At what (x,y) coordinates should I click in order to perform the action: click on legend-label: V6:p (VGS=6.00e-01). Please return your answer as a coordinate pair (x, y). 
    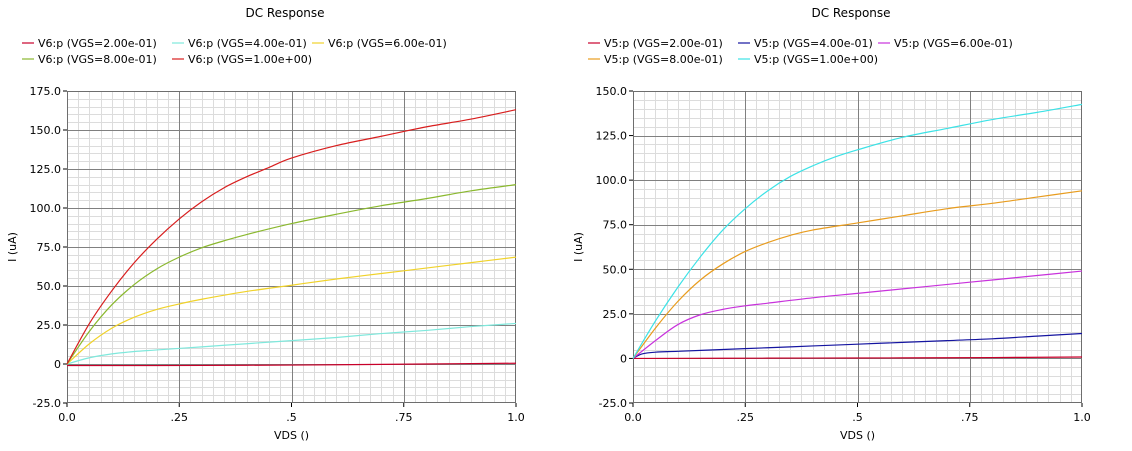
    Looking at the image, I should click on (387, 43).